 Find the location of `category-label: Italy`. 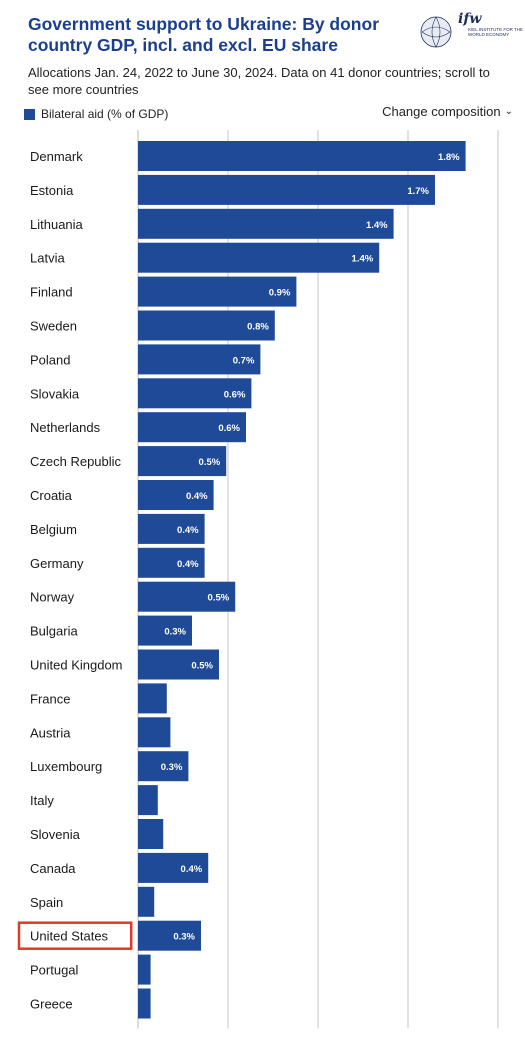

category-label: Italy is located at coordinates (42, 800).